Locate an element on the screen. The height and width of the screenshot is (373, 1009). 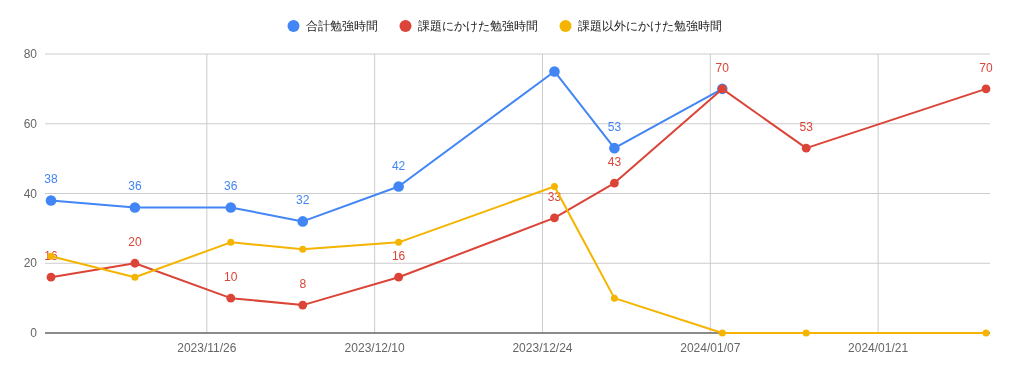
x-tick-label: 2023/12/24 is located at coordinates (542, 348).